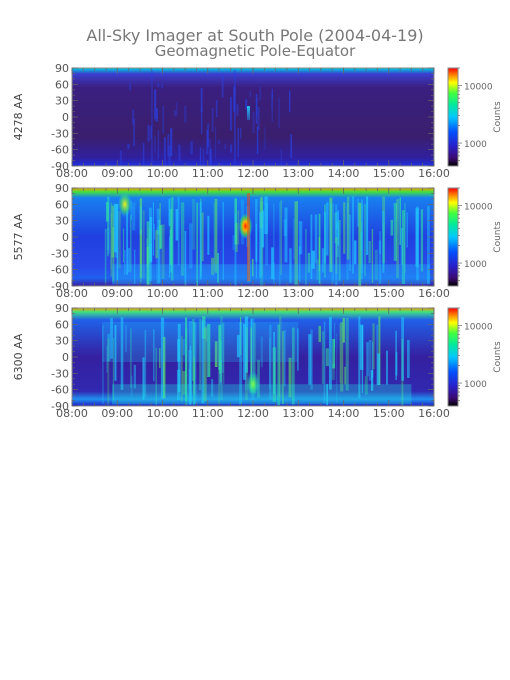 This screenshot has width=510, height=680. I want to click on y-tick-label: -30, so click(60, 373).